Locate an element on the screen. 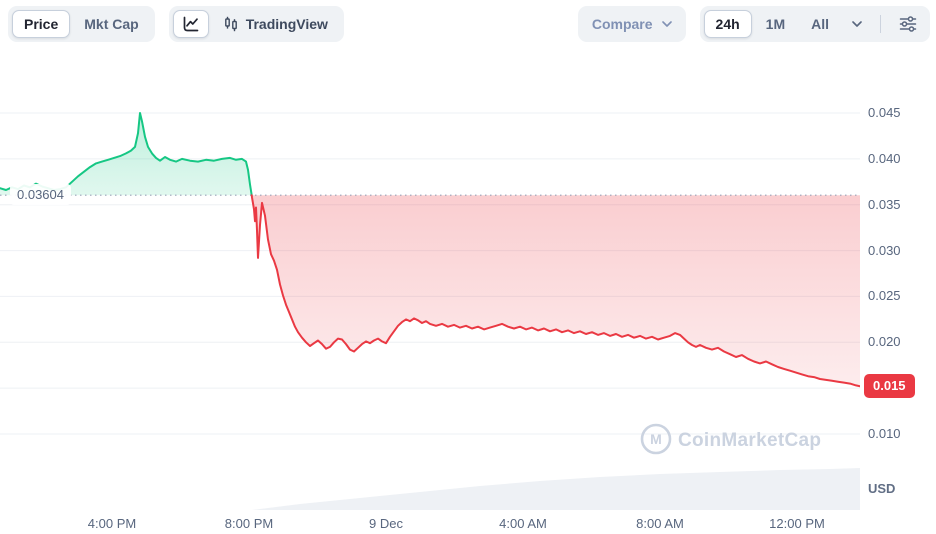 This screenshot has height=534, width=936. tradingview-label: TradingView is located at coordinates (286, 24).